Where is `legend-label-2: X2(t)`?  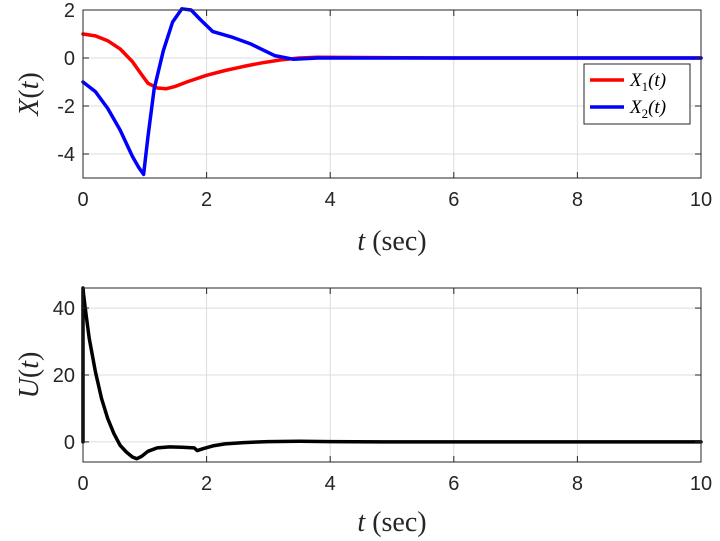 legend-label-2: X2(t) is located at coordinates (647, 109).